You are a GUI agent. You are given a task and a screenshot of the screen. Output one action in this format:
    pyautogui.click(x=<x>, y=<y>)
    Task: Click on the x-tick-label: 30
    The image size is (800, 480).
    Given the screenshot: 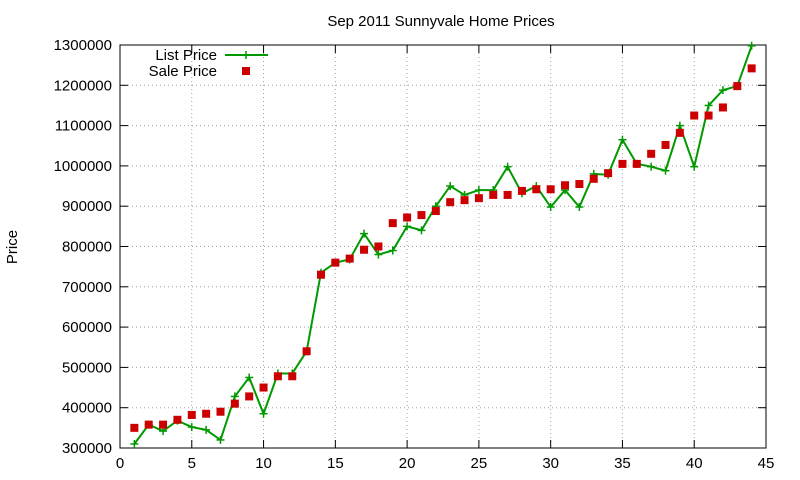 What is the action you would take?
    pyautogui.click(x=550, y=463)
    